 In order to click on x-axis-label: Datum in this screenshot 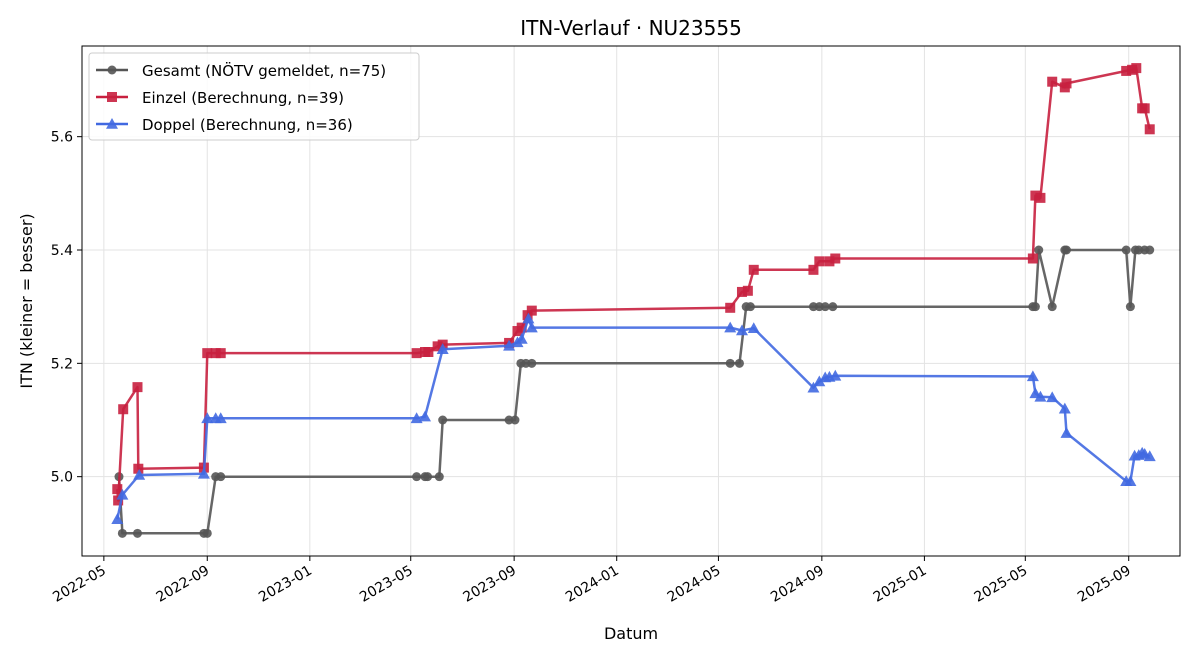, I will do `click(631, 633)`.